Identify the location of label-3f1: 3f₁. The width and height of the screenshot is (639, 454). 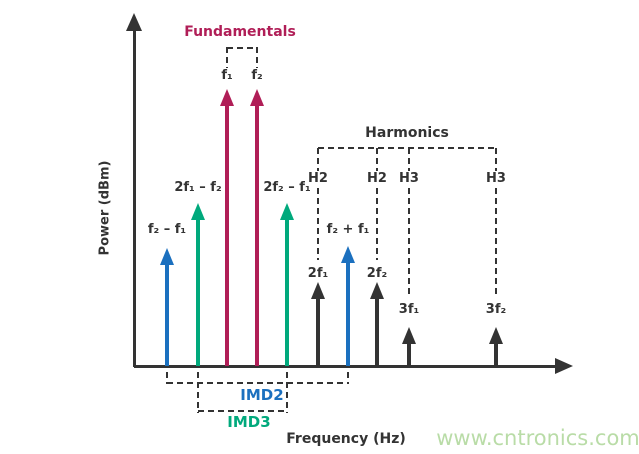
(409, 309).